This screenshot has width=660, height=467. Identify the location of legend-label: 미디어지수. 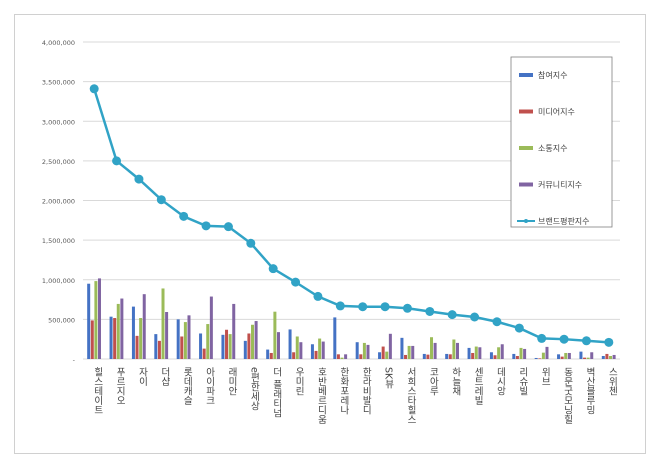
(556, 112).